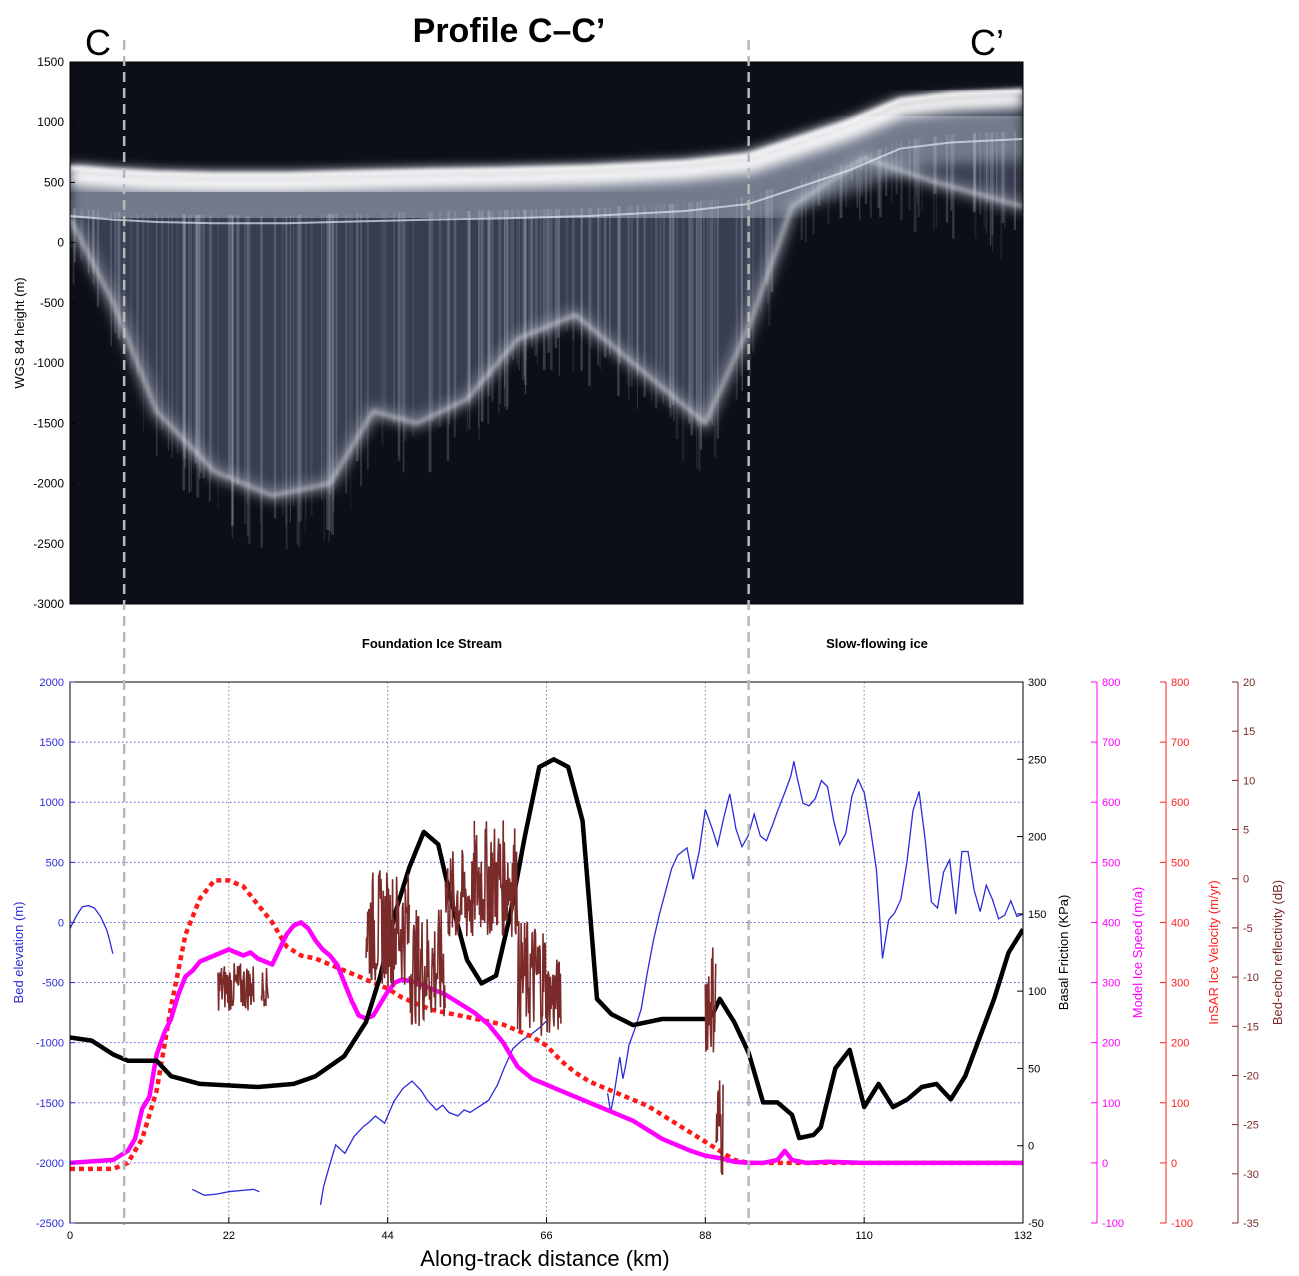  What do you see at coordinates (1180, 923) in the screenshot?
I see `insar-tick-label: 400` at bounding box center [1180, 923].